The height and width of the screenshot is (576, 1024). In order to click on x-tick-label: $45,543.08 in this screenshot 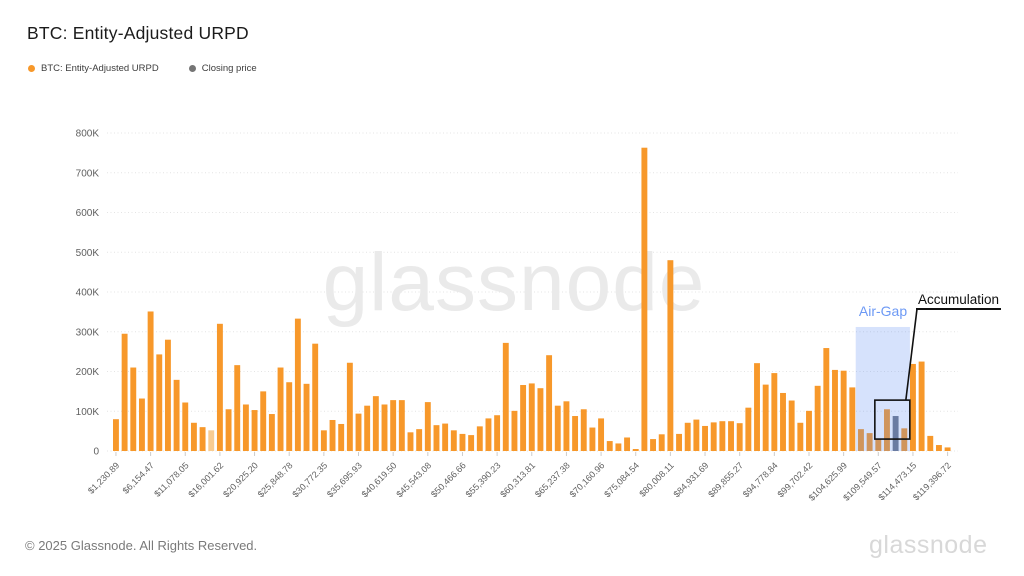, I will do `click(413, 479)`.